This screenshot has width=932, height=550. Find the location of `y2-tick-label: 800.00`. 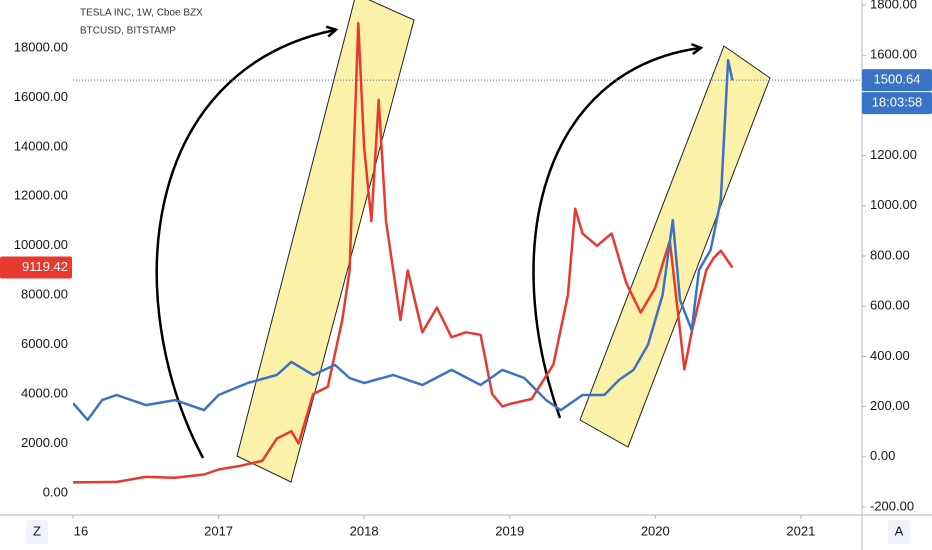

y2-tick-label: 800.00 is located at coordinates (890, 254).